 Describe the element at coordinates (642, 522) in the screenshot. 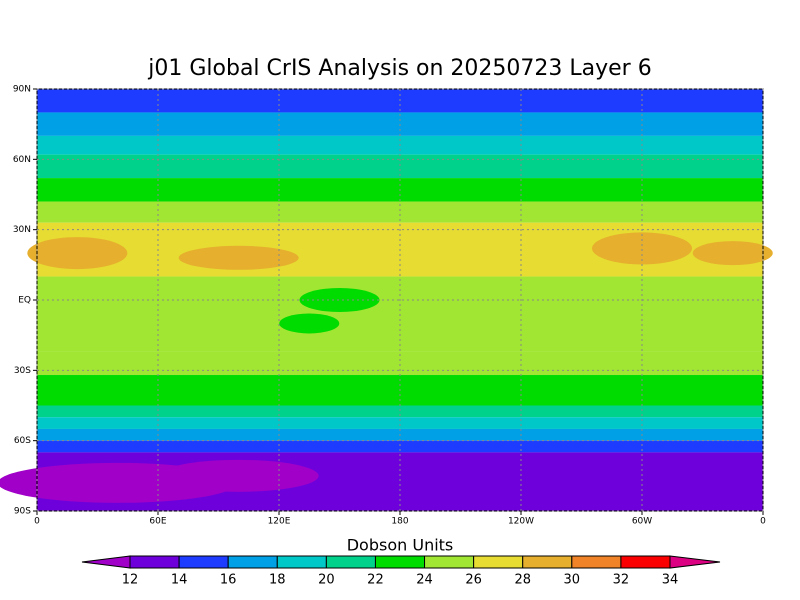

I see `x-tick-label: 60W` at that location.